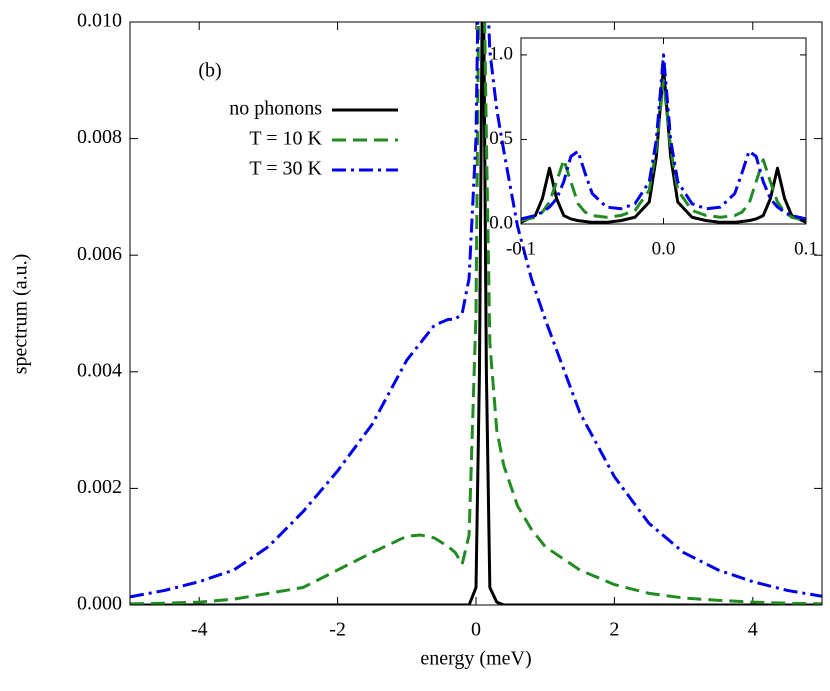 Image resolution: width=830 pixels, height=691 pixels. I want to click on y-tick-label: 0.008, so click(99, 137).